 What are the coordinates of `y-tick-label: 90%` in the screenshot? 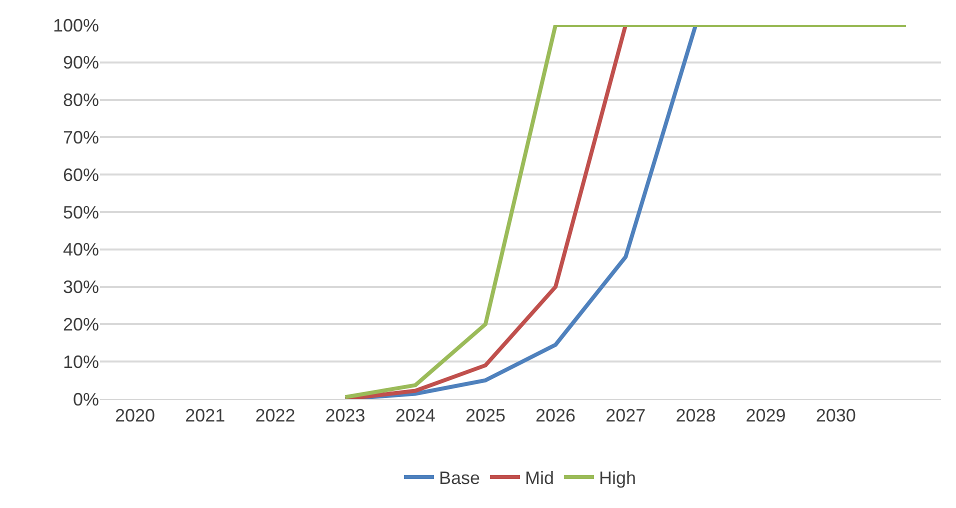 It's located at (80, 62).